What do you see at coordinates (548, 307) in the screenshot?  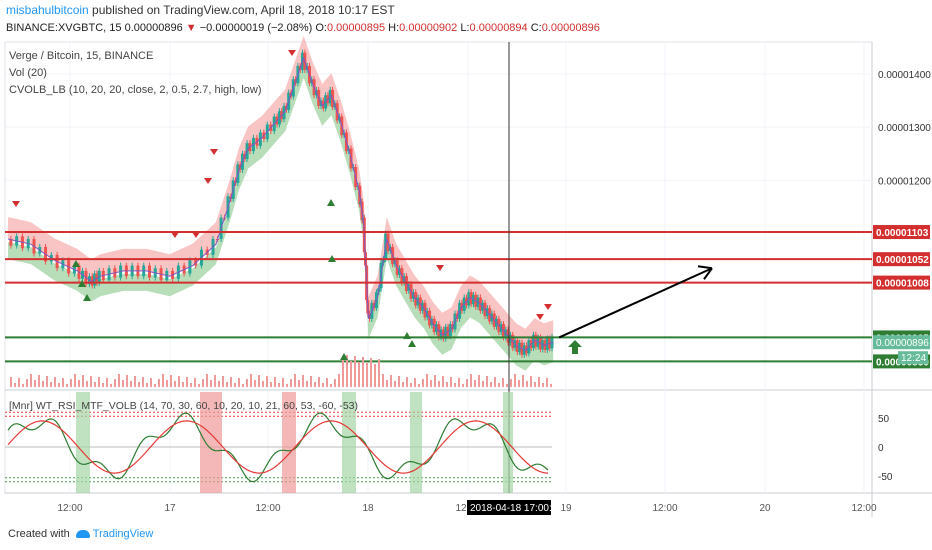 I see `sell-signal-icon` at bounding box center [548, 307].